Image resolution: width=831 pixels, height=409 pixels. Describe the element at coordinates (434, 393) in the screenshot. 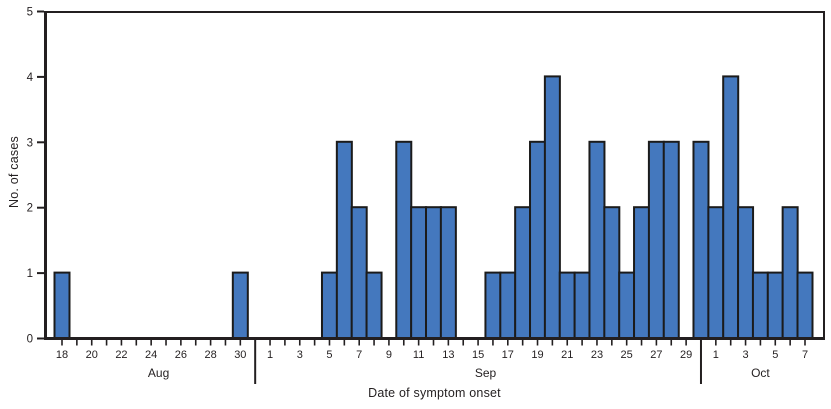

I see `x-axis-title: Date of symptom onset` at that location.